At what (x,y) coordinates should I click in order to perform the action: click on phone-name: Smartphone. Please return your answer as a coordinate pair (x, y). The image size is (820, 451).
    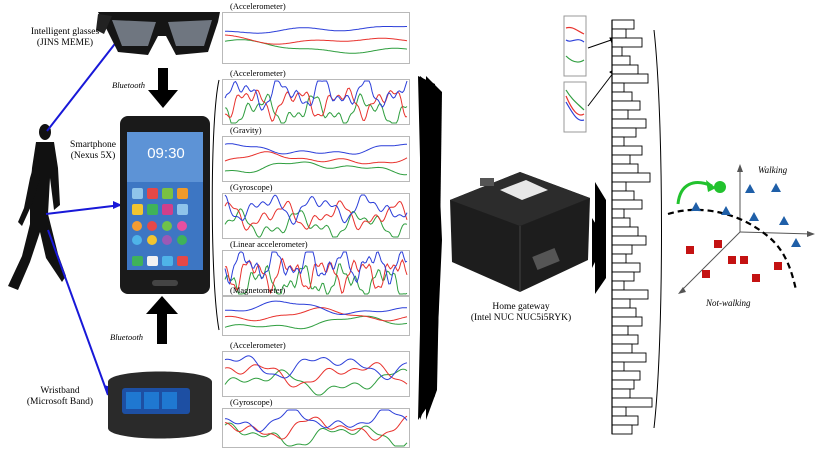
    Looking at the image, I should click on (93, 145).